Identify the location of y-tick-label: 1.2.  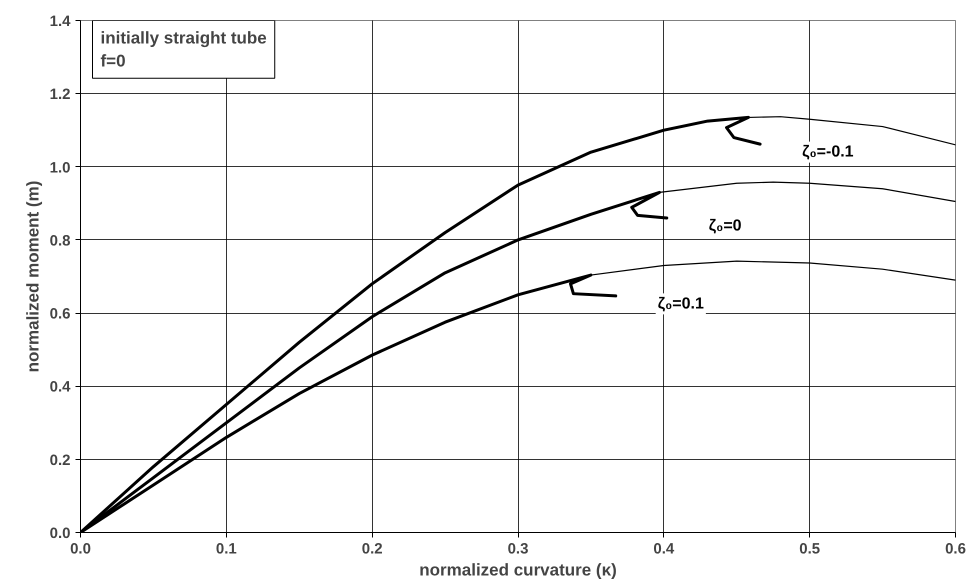
(60, 95).